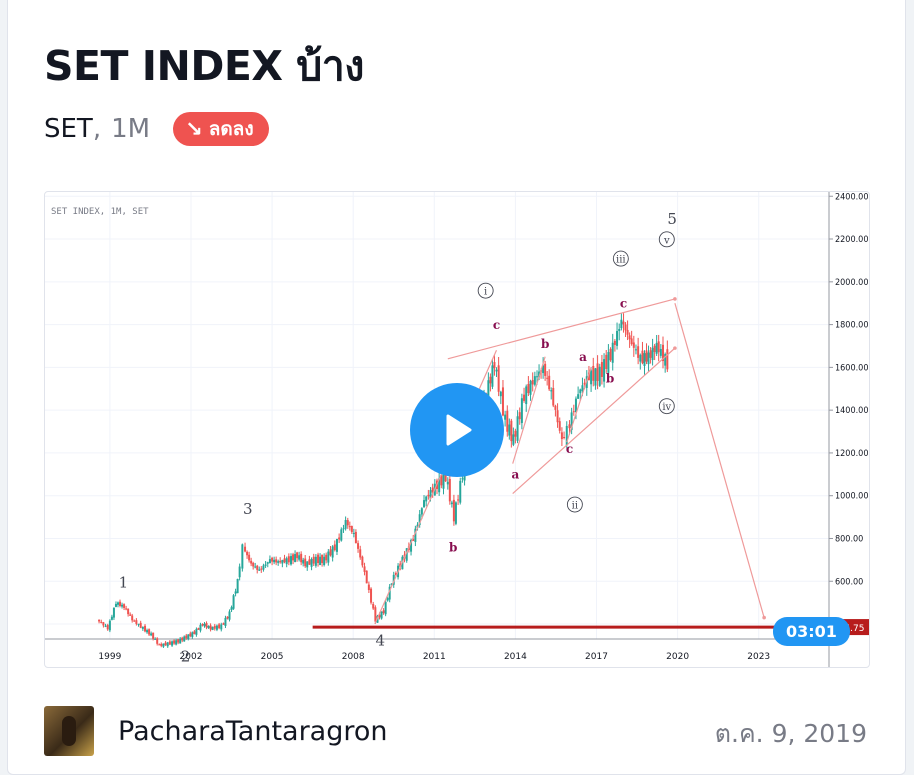  What do you see at coordinates (109, 657) in the screenshot?
I see `x-tick-label: 1999` at bounding box center [109, 657].